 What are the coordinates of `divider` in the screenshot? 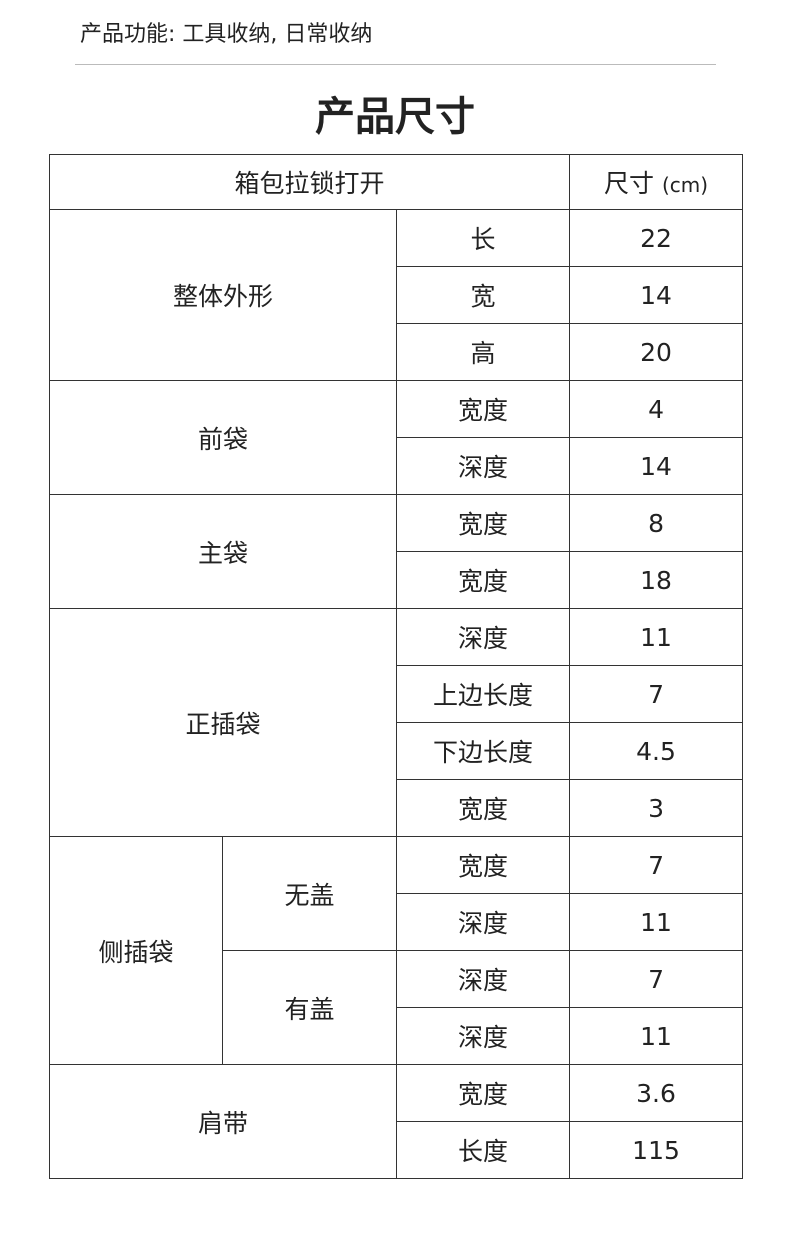 It's located at (395, 64).